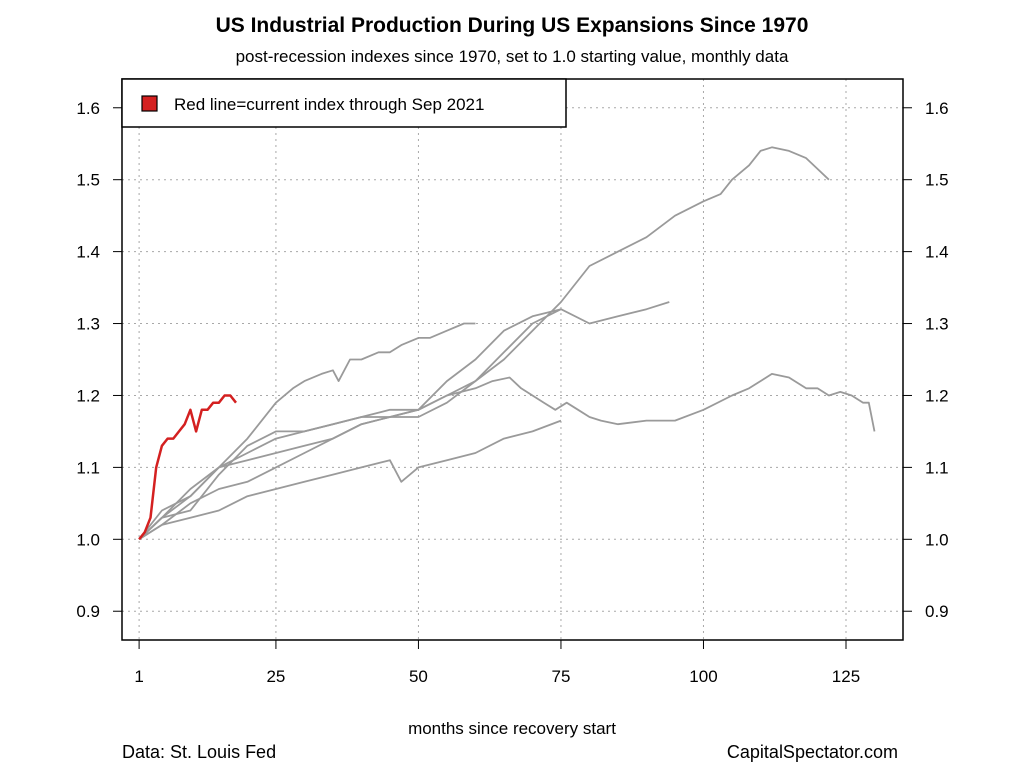 This screenshot has width=1024, height=768. What do you see at coordinates (937, 539) in the screenshot?
I see `y-tick-label-right: 1.0` at bounding box center [937, 539].